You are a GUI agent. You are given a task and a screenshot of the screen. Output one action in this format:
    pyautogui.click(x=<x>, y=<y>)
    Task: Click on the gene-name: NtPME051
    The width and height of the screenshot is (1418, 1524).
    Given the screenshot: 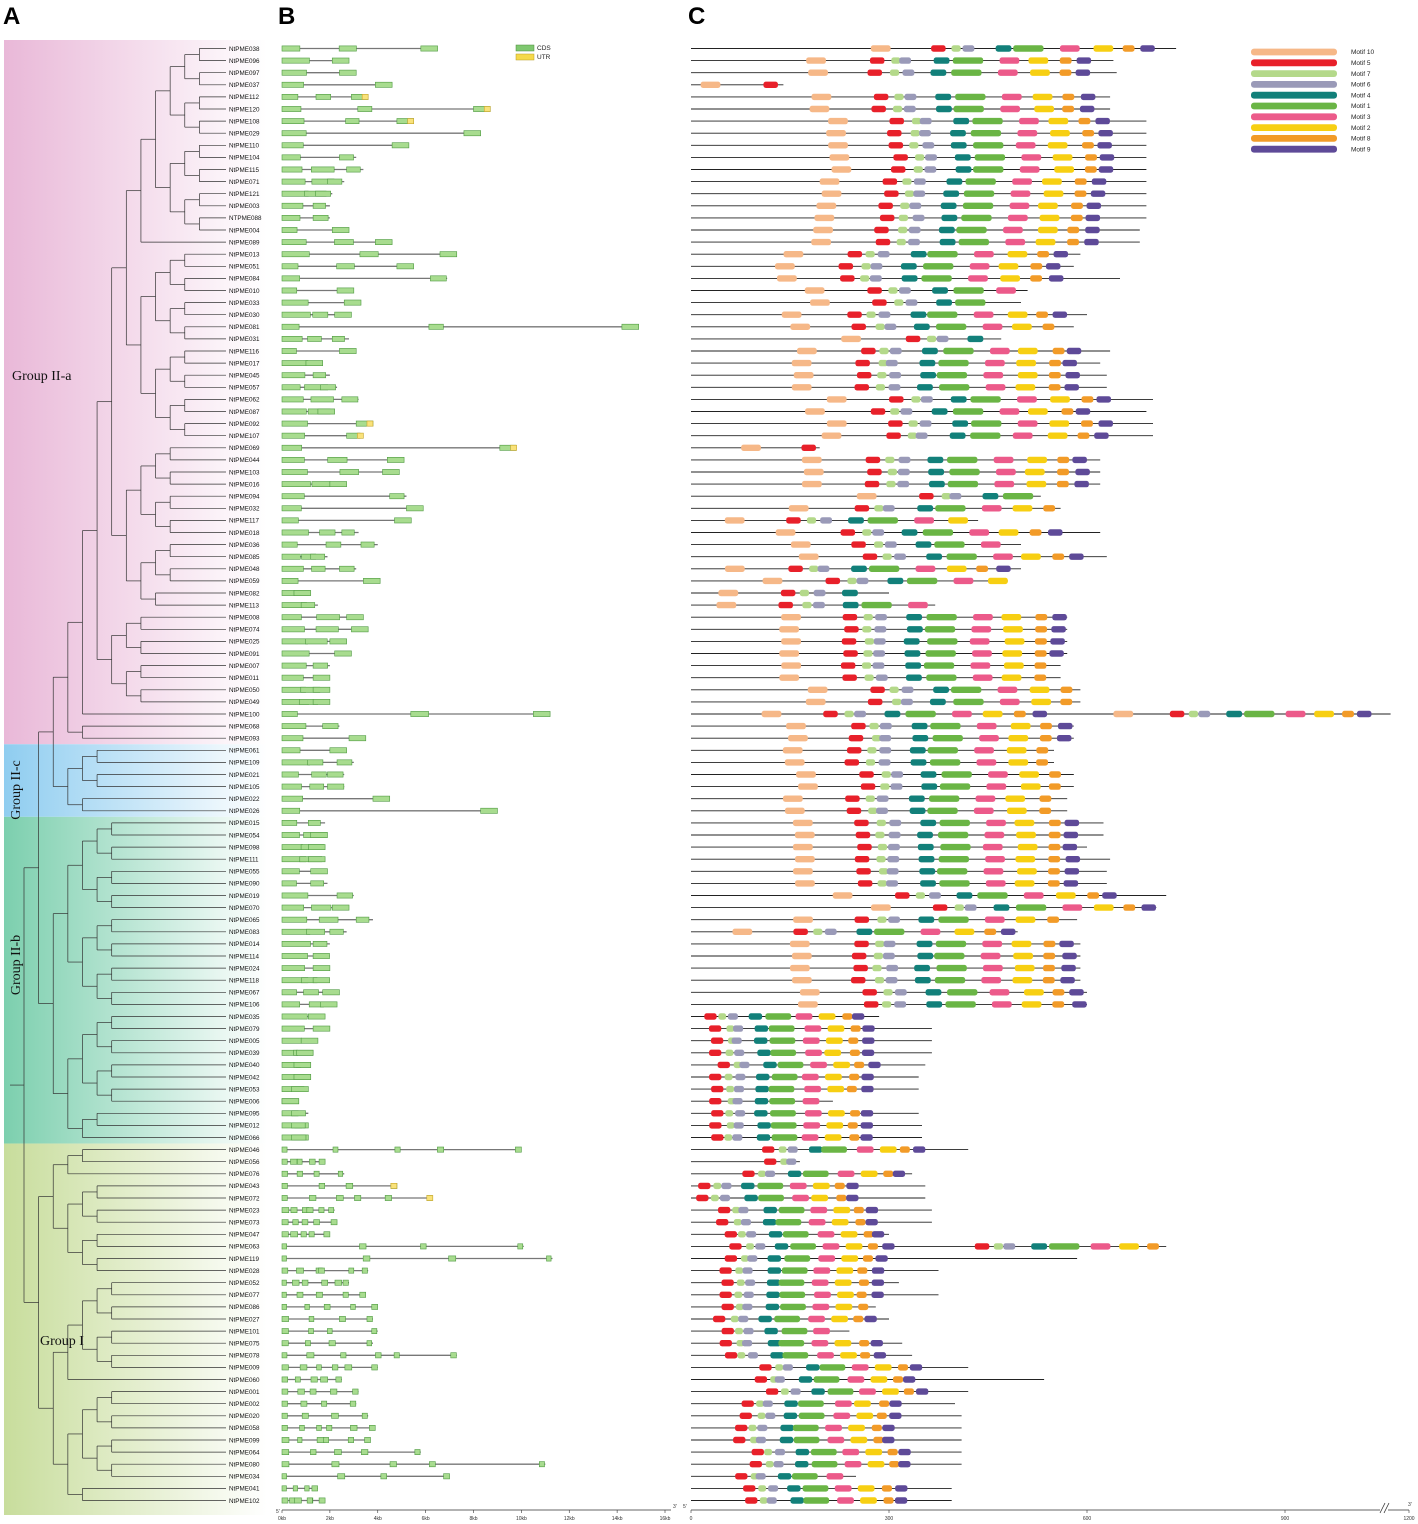 What is the action you would take?
    pyautogui.click(x=244, y=267)
    